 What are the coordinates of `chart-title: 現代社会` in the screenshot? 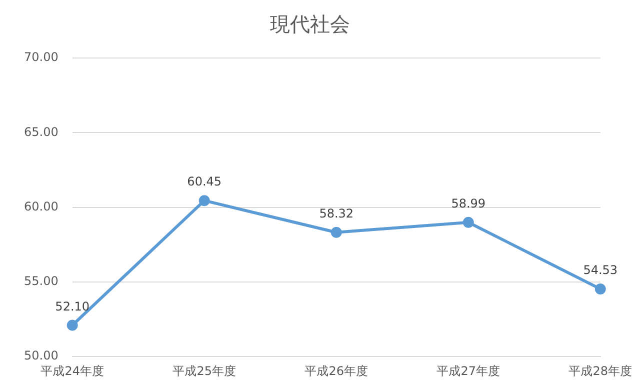 It's located at (310, 24).